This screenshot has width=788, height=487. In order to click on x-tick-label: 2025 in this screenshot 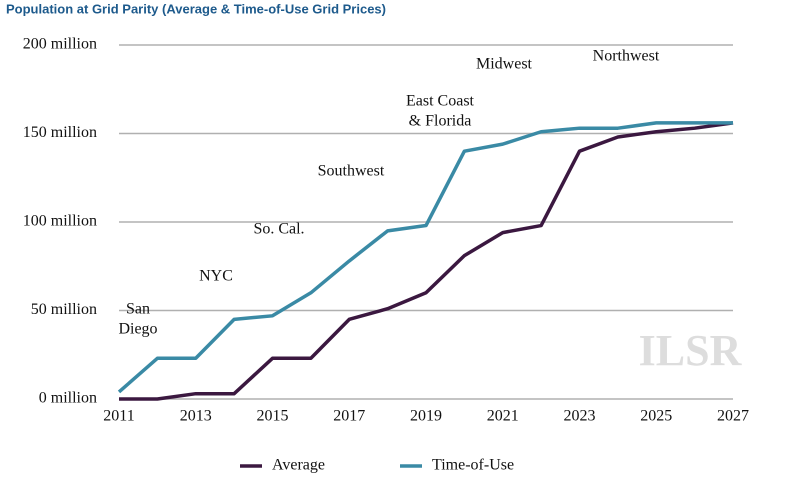, I will do `click(656, 416)`.